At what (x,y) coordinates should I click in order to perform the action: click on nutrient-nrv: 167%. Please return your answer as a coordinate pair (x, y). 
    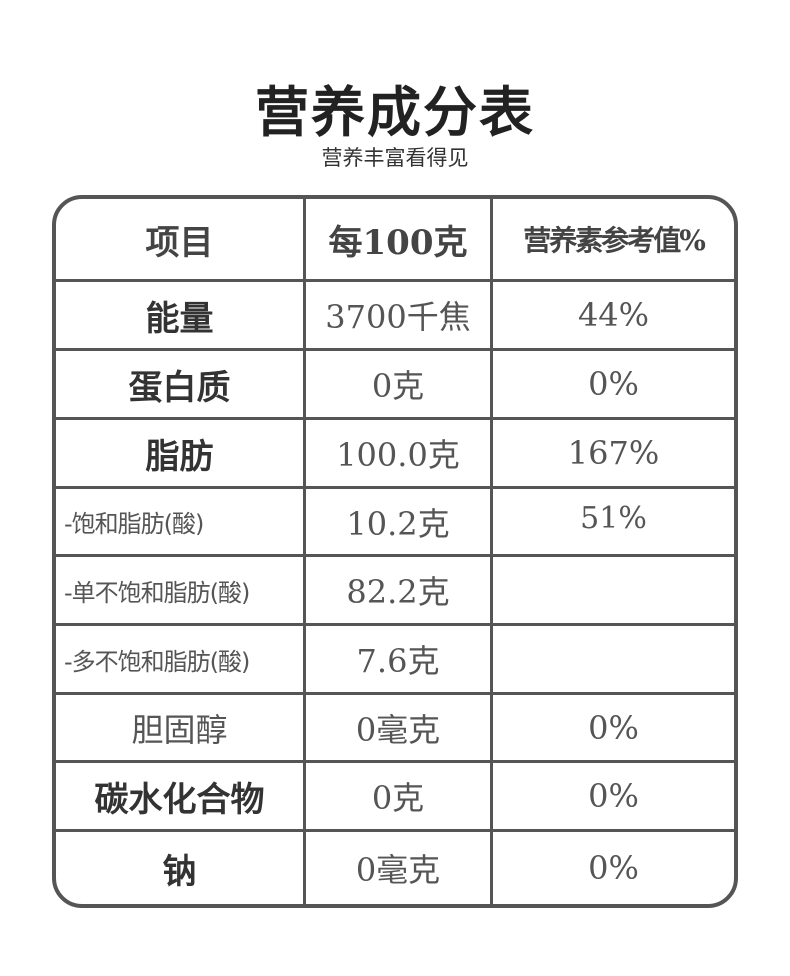
    Looking at the image, I should click on (613, 453).